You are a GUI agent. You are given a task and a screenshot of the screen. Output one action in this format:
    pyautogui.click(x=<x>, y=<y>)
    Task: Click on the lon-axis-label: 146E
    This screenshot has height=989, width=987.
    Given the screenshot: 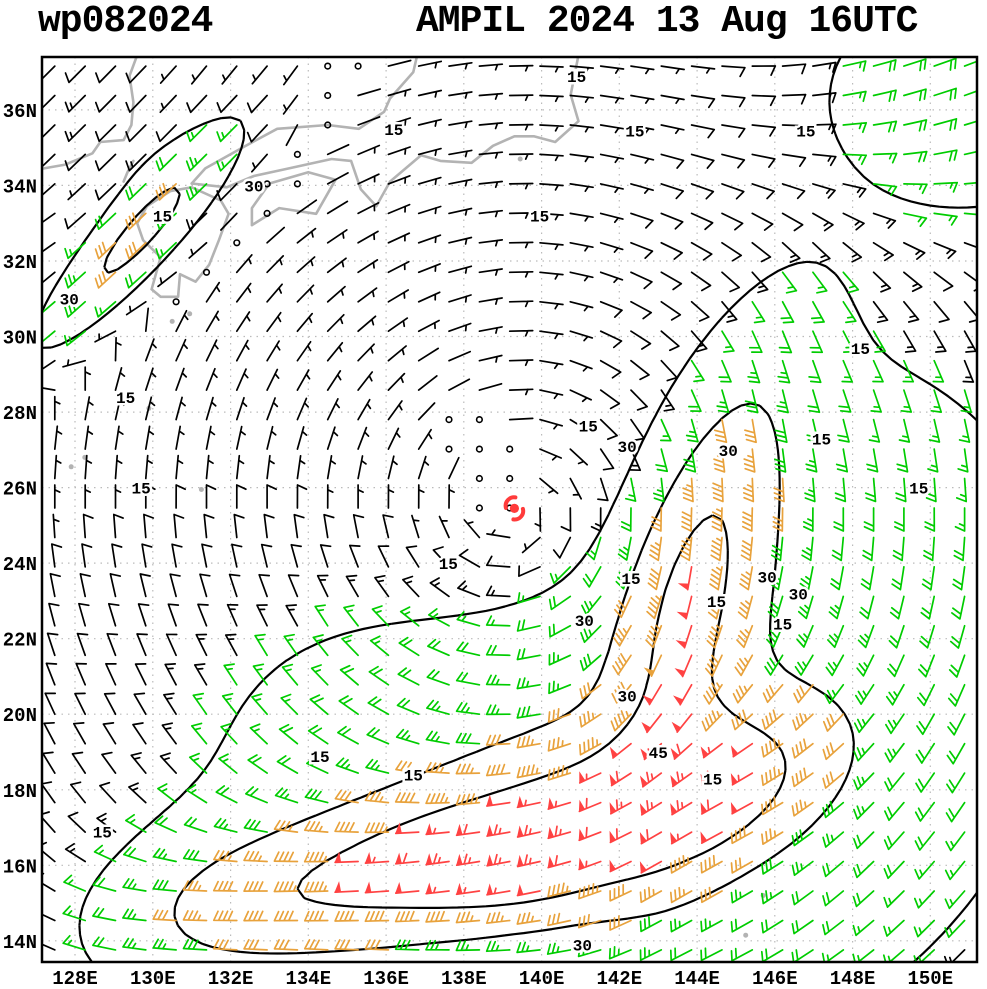 What is the action you would take?
    pyautogui.click(x=775, y=978)
    